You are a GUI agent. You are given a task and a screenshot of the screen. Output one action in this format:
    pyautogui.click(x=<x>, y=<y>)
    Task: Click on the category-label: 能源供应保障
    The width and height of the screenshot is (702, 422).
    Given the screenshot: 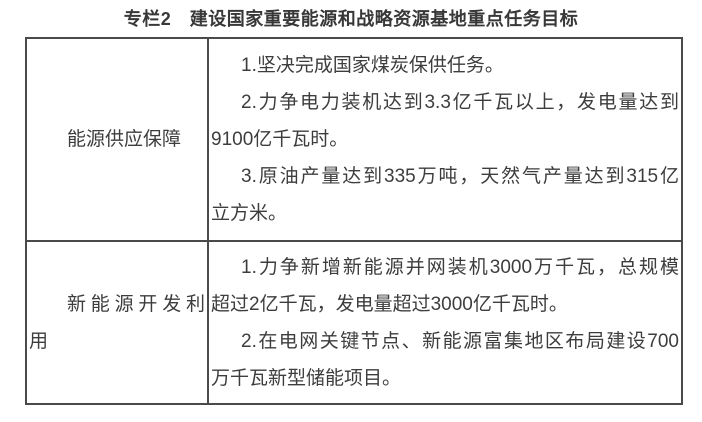 What is the action you would take?
    pyautogui.click(x=124, y=139)
    